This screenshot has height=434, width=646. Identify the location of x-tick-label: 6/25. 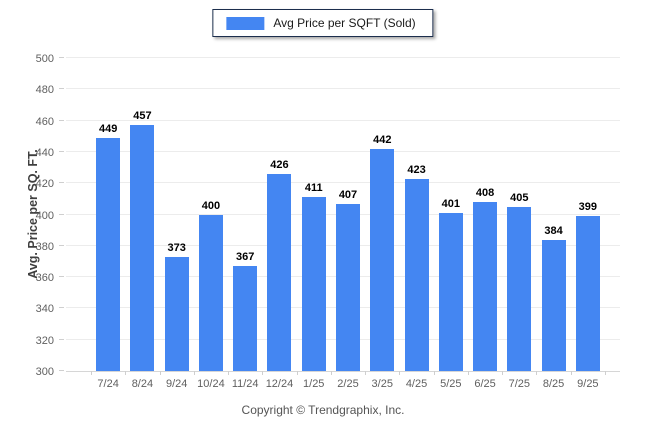
(485, 384).